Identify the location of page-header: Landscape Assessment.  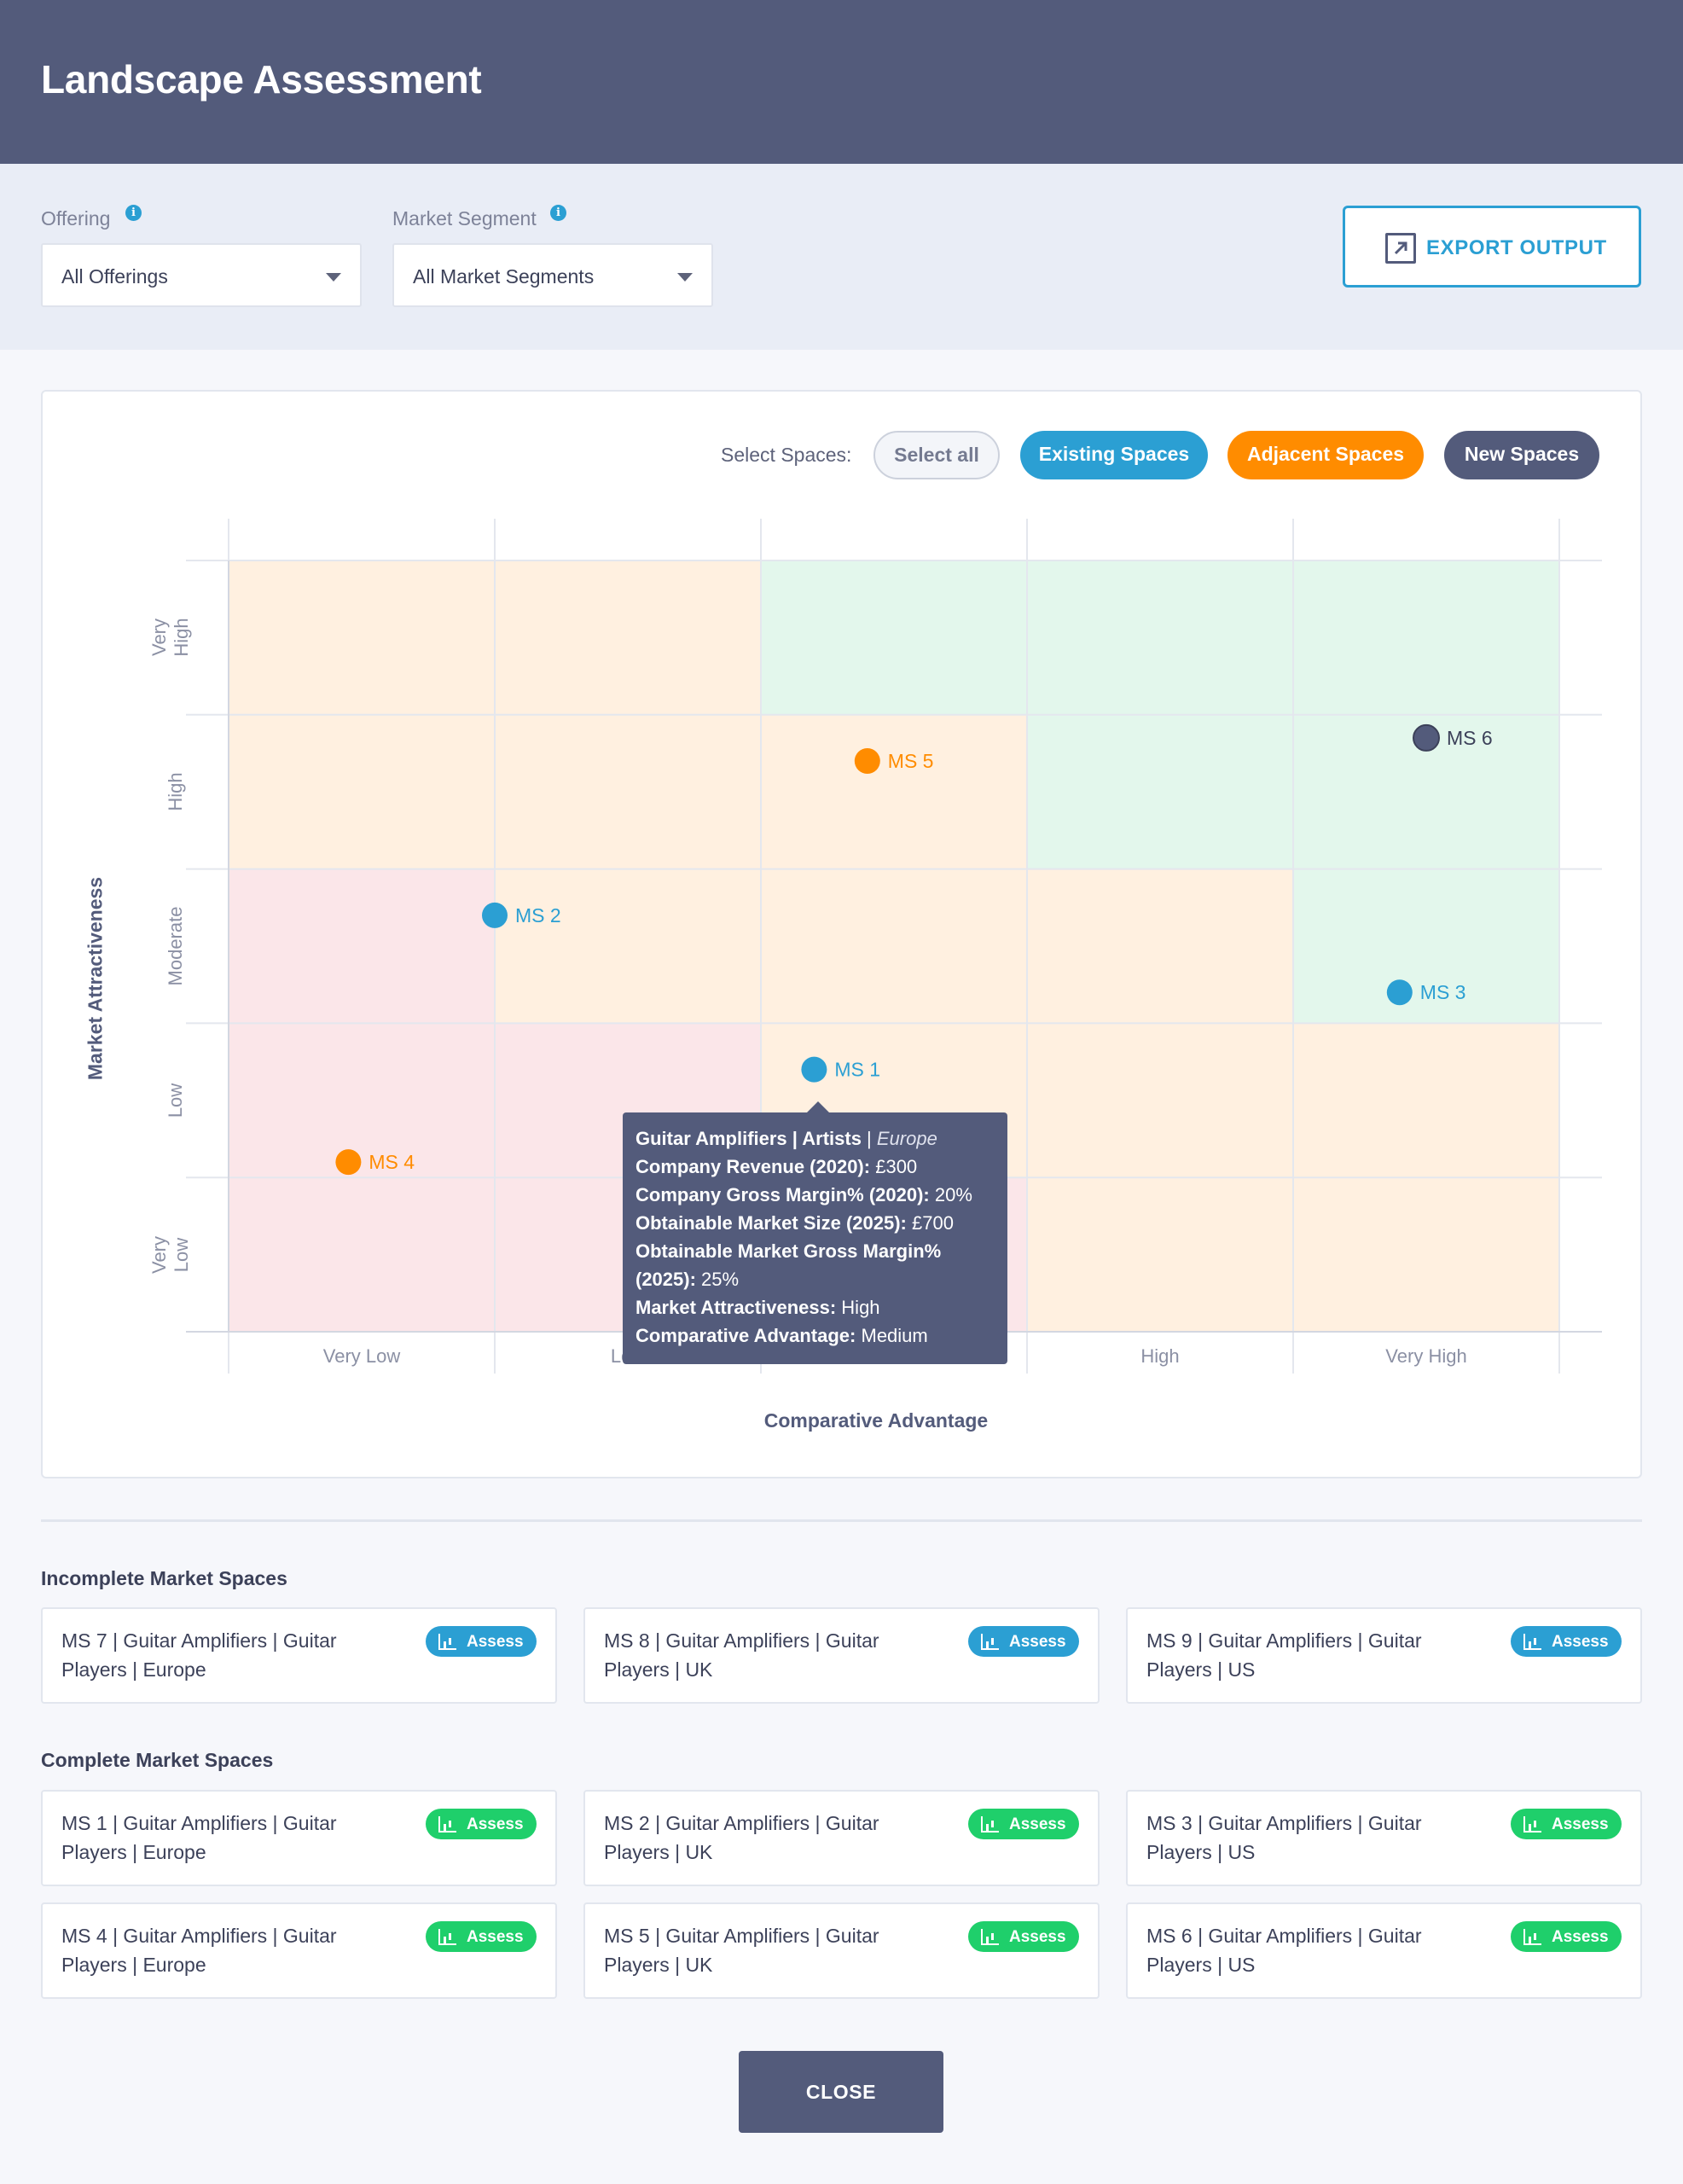
(841, 82).